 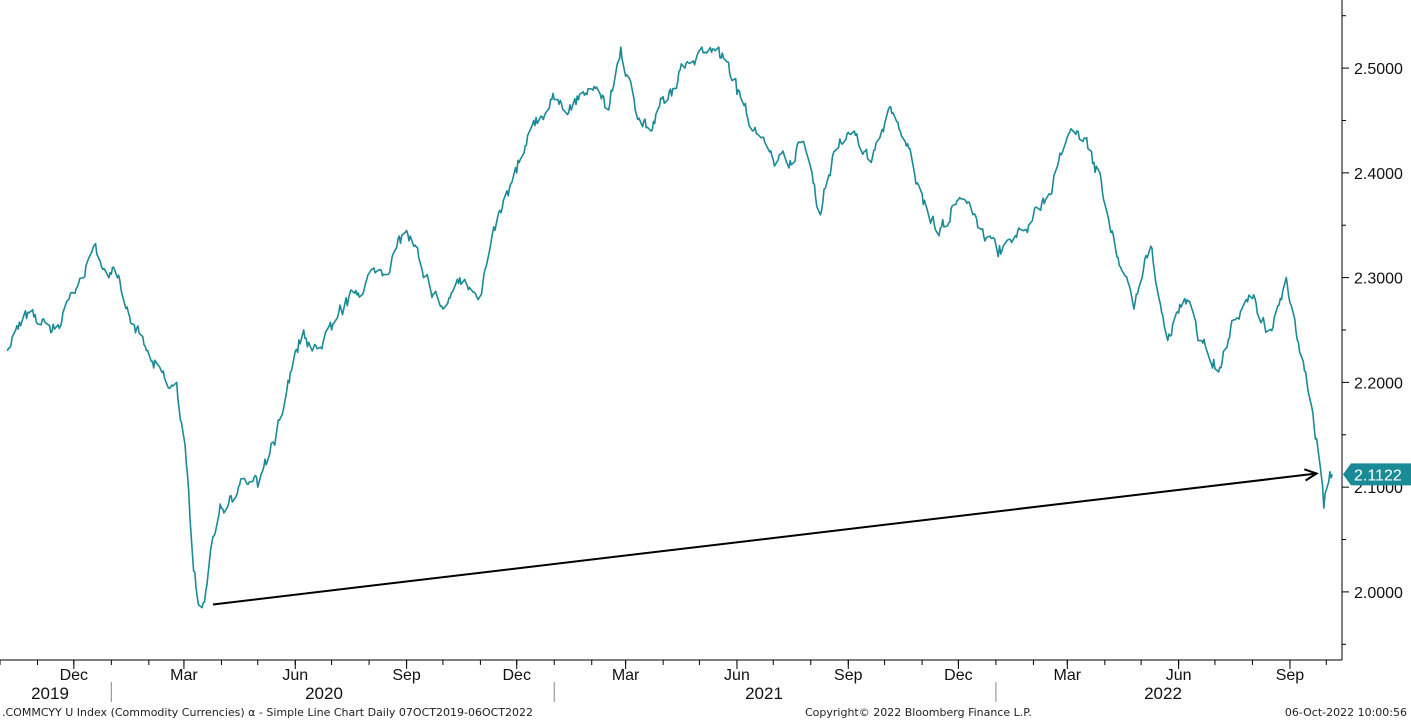 I want to click on last-value-label: 2.1122, so click(x=1377, y=474).